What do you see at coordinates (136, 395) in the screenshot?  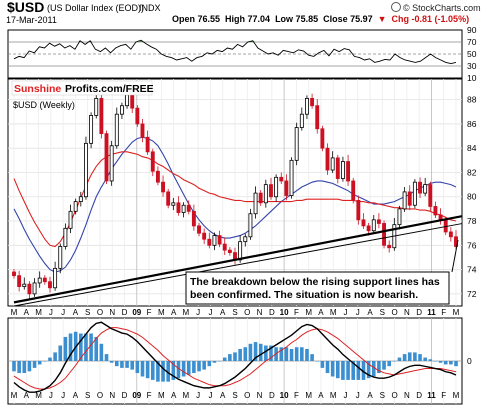 I see `macd-x-tick-label: 09` at bounding box center [136, 395].